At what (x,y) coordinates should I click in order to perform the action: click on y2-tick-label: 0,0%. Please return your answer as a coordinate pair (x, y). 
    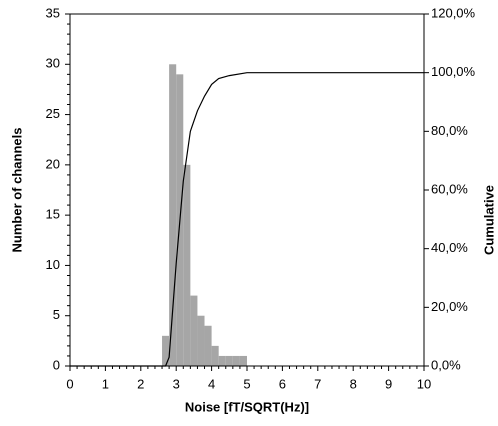
    Looking at the image, I should click on (446, 364).